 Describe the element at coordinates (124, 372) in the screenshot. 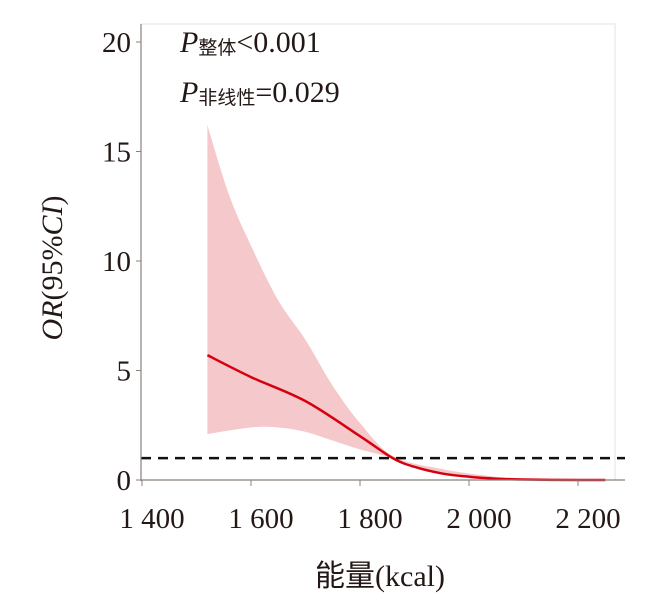

I see `y-tick-label: 5` at that location.